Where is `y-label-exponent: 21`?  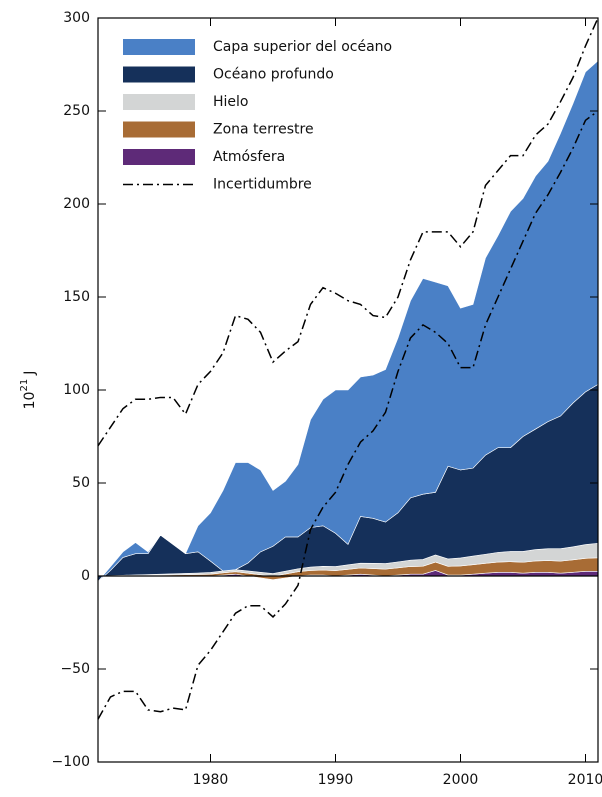 y-label-exponent: 21 is located at coordinates (24, 385).